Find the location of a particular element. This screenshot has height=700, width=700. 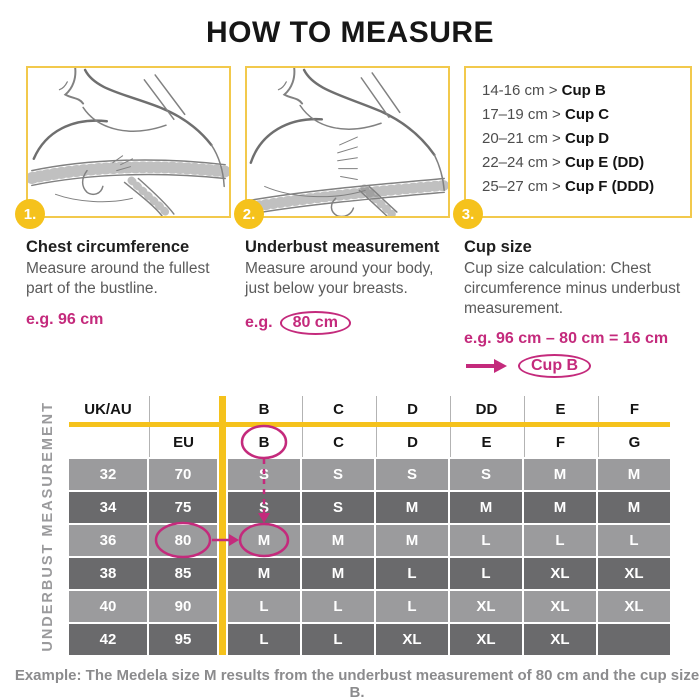

size-table-row: 42 95 L L XL XL XL is located at coordinates (369, 640).